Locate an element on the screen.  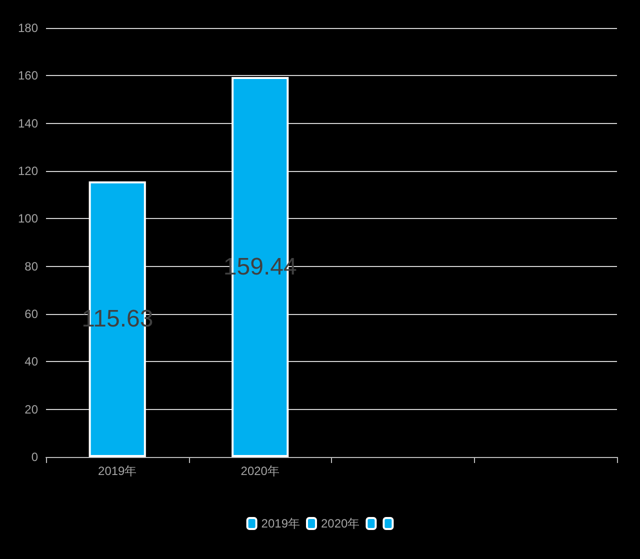
legend-label: 2020年 is located at coordinates (340, 523).